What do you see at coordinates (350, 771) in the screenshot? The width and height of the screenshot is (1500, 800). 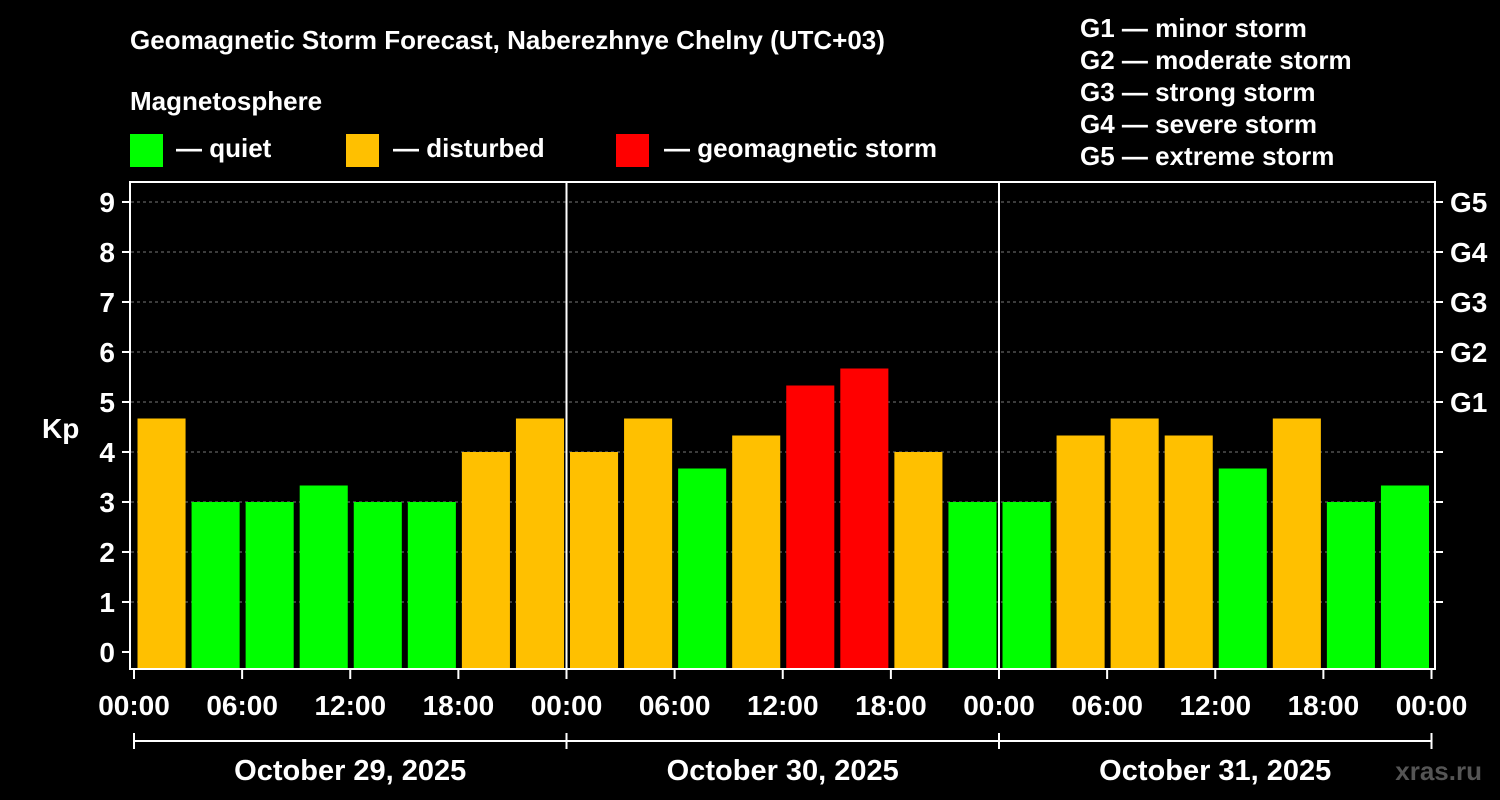 I see `day-label: October 29, 2025` at bounding box center [350, 771].